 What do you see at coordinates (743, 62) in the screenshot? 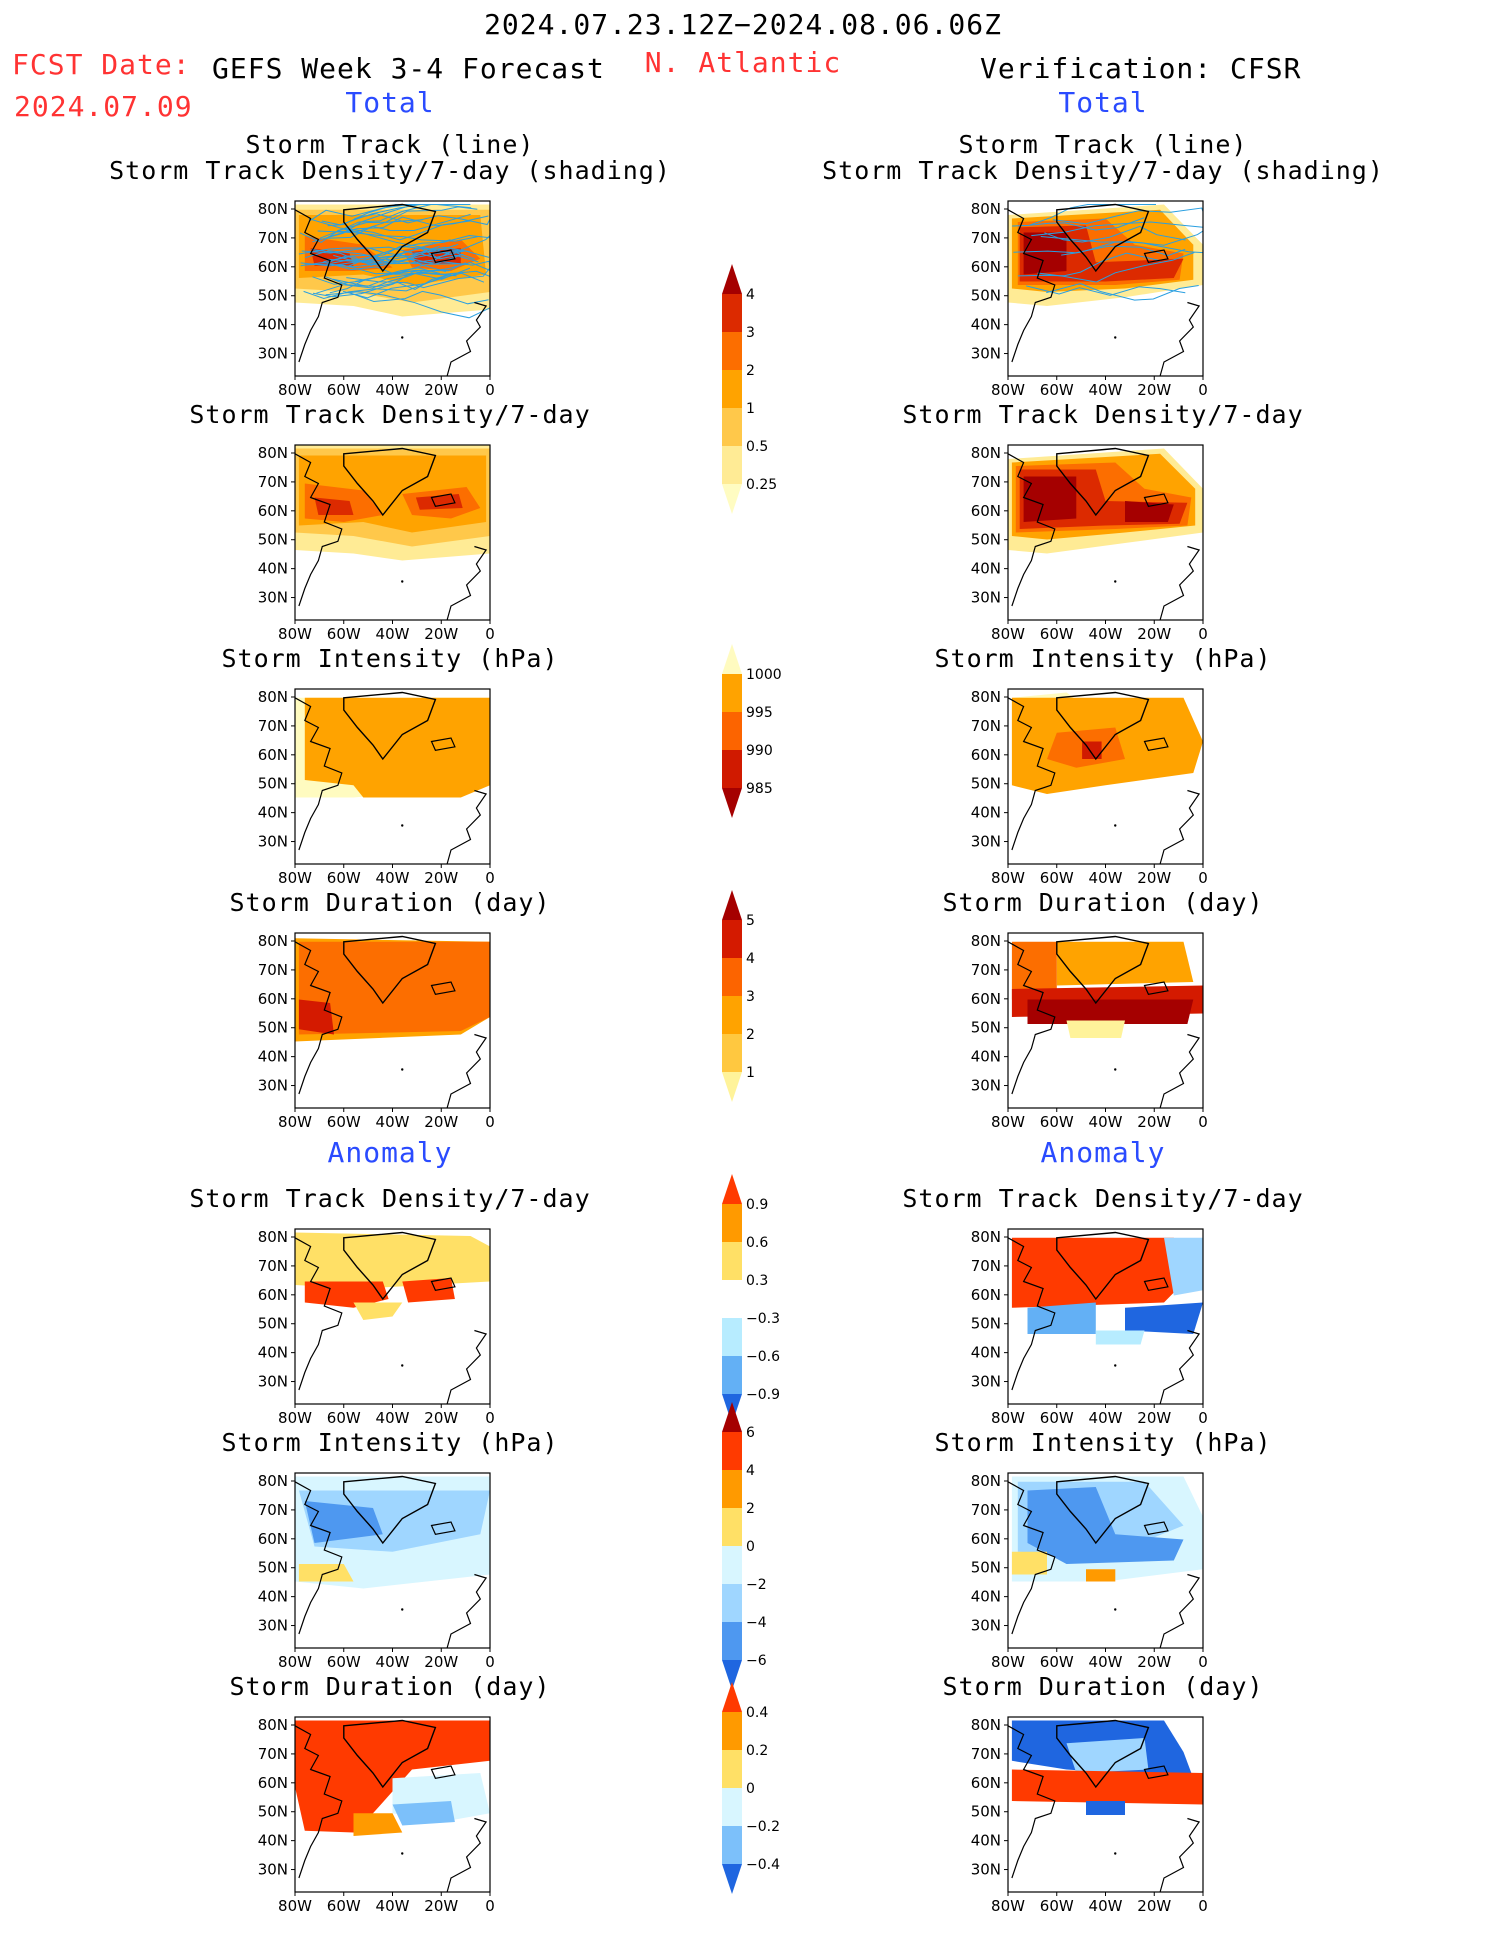
I see `region-title: N. Atlantic` at bounding box center [743, 62].